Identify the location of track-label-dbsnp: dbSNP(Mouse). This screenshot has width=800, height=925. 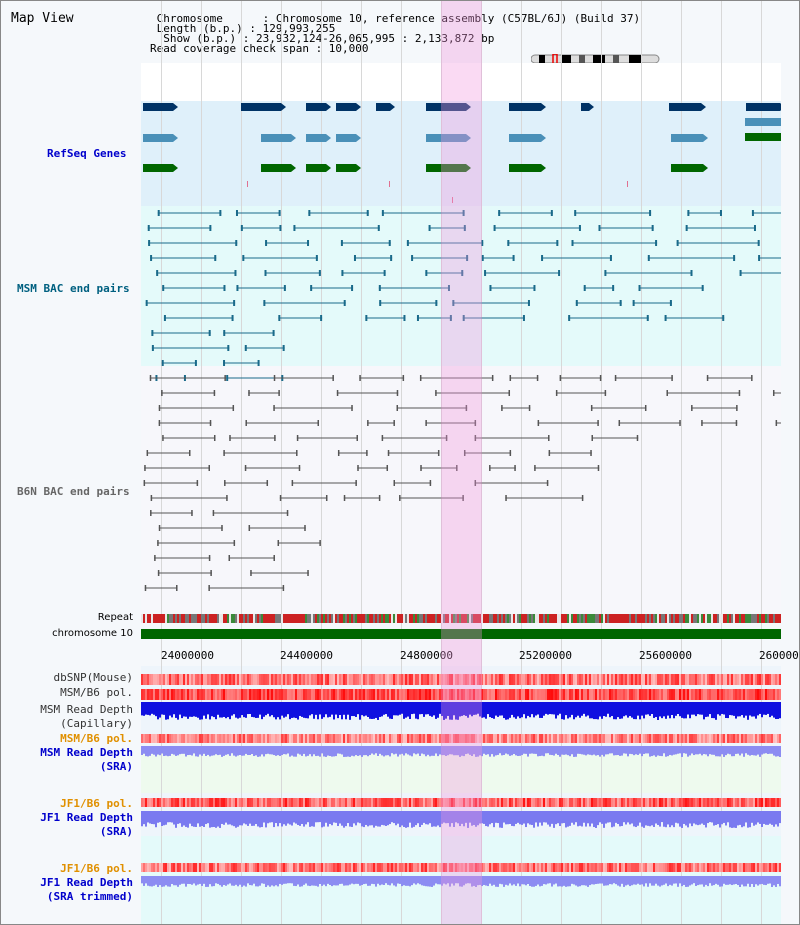
(93, 677).